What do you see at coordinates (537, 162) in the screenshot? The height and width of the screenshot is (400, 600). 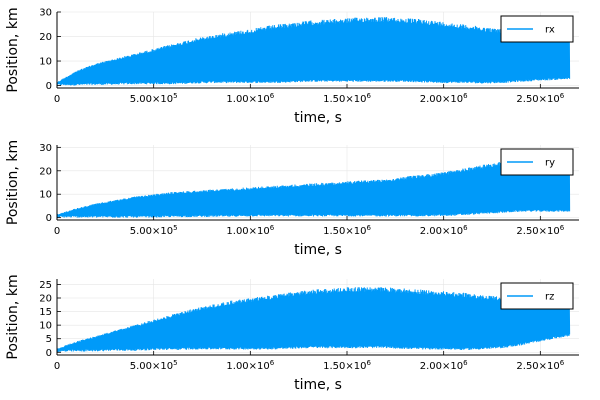 I see `legend: ry` at bounding box center [537, 162].